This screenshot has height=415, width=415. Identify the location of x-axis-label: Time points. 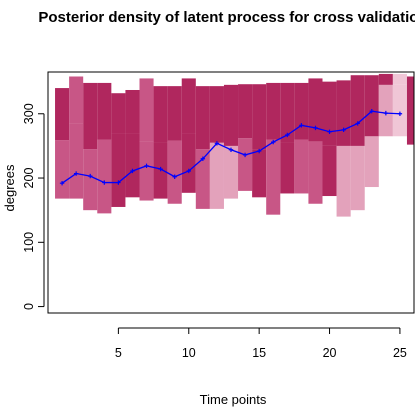
(233, 399).